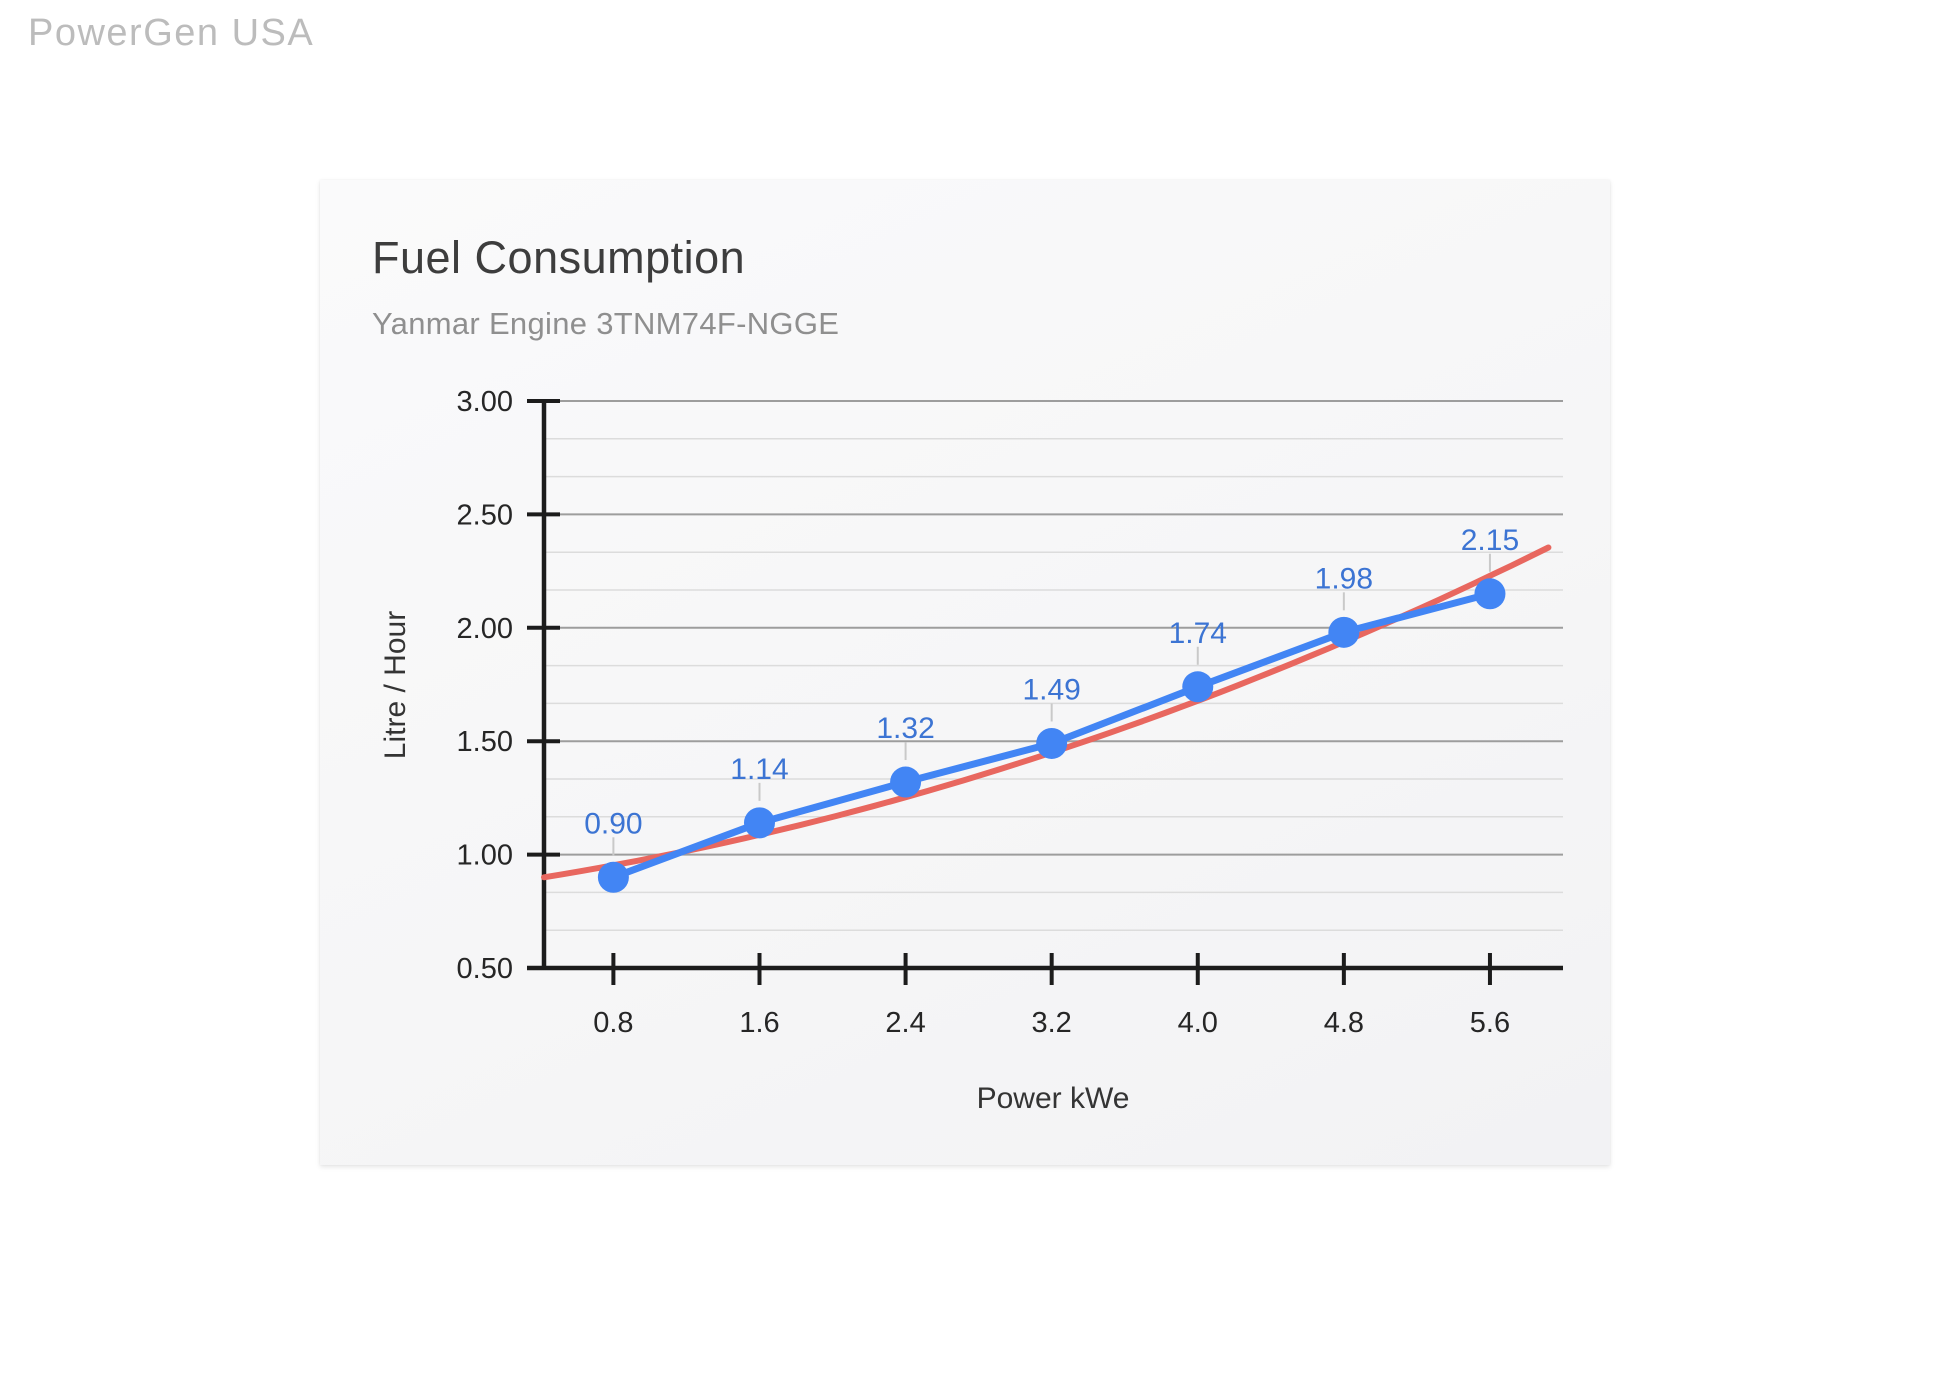 The height and width of the screenshot is (1398, 1946). What do you see at coordinates (485, 969) in the screenshot?
I see `y-tick-label: 0.50` at bounding box center [485, 969].